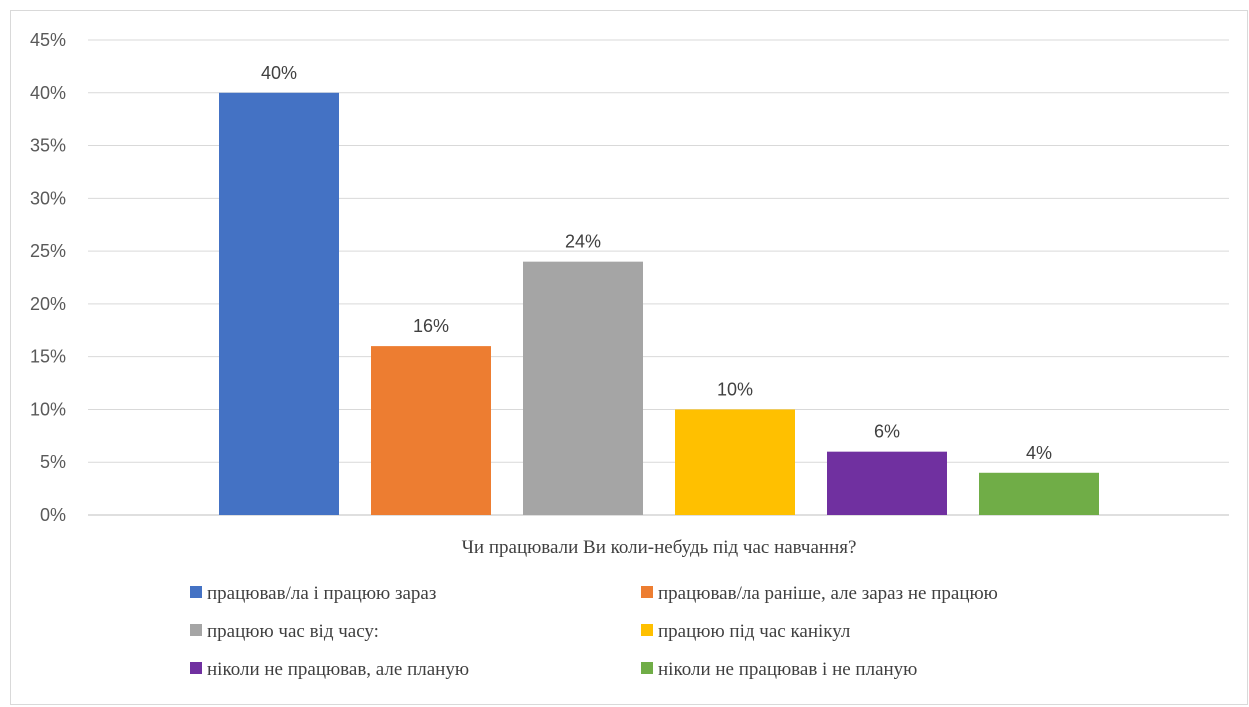 The image size is (1249, 707). What do you see at coordinates (293, 631) in the screenshot?
I see `legend-label-3: працюю час від часу:` at bounding box center [293, 631].